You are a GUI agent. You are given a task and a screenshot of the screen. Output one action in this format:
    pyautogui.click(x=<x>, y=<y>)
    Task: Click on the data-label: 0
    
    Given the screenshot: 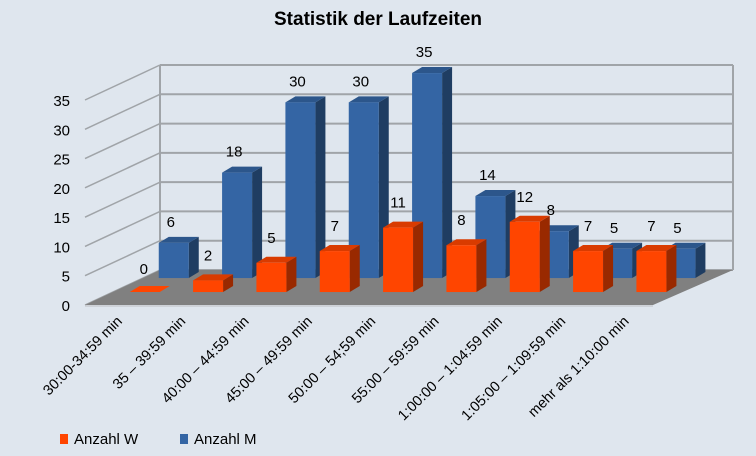 What is the action you would take?
    pyautogui.click(x=144, y=269)
    